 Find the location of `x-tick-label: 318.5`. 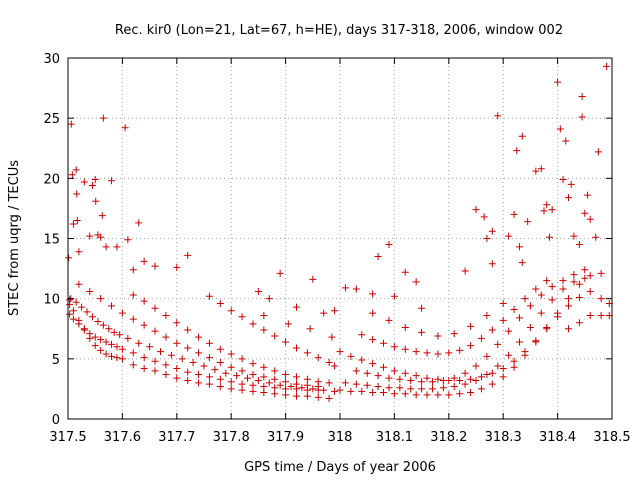

x-tick-label: 318.5 is located at coordinates (611, 437).